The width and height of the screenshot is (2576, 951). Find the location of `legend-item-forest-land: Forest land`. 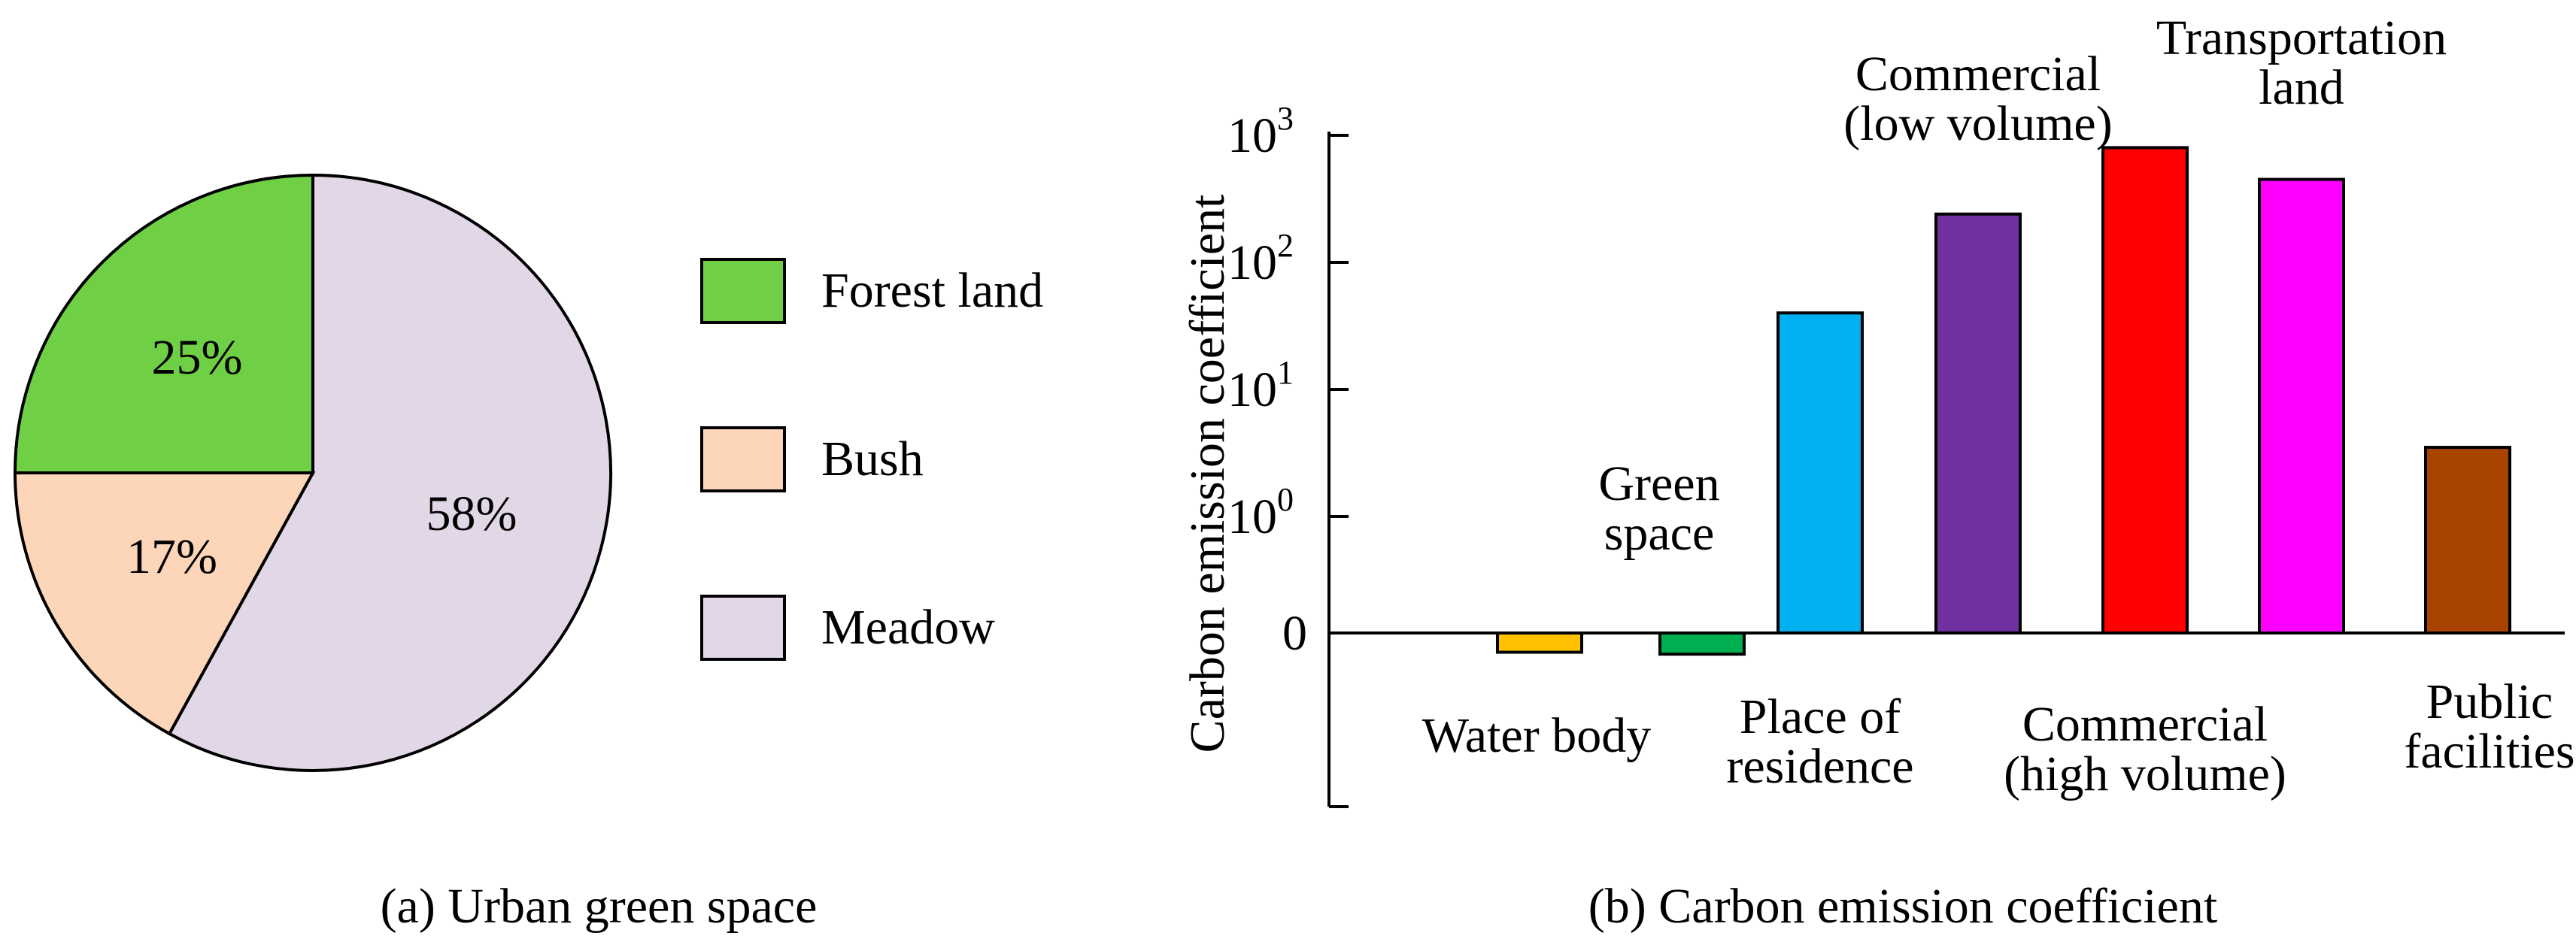

legend-item-forest-land: Forest land is located at coordinates (871, 291).